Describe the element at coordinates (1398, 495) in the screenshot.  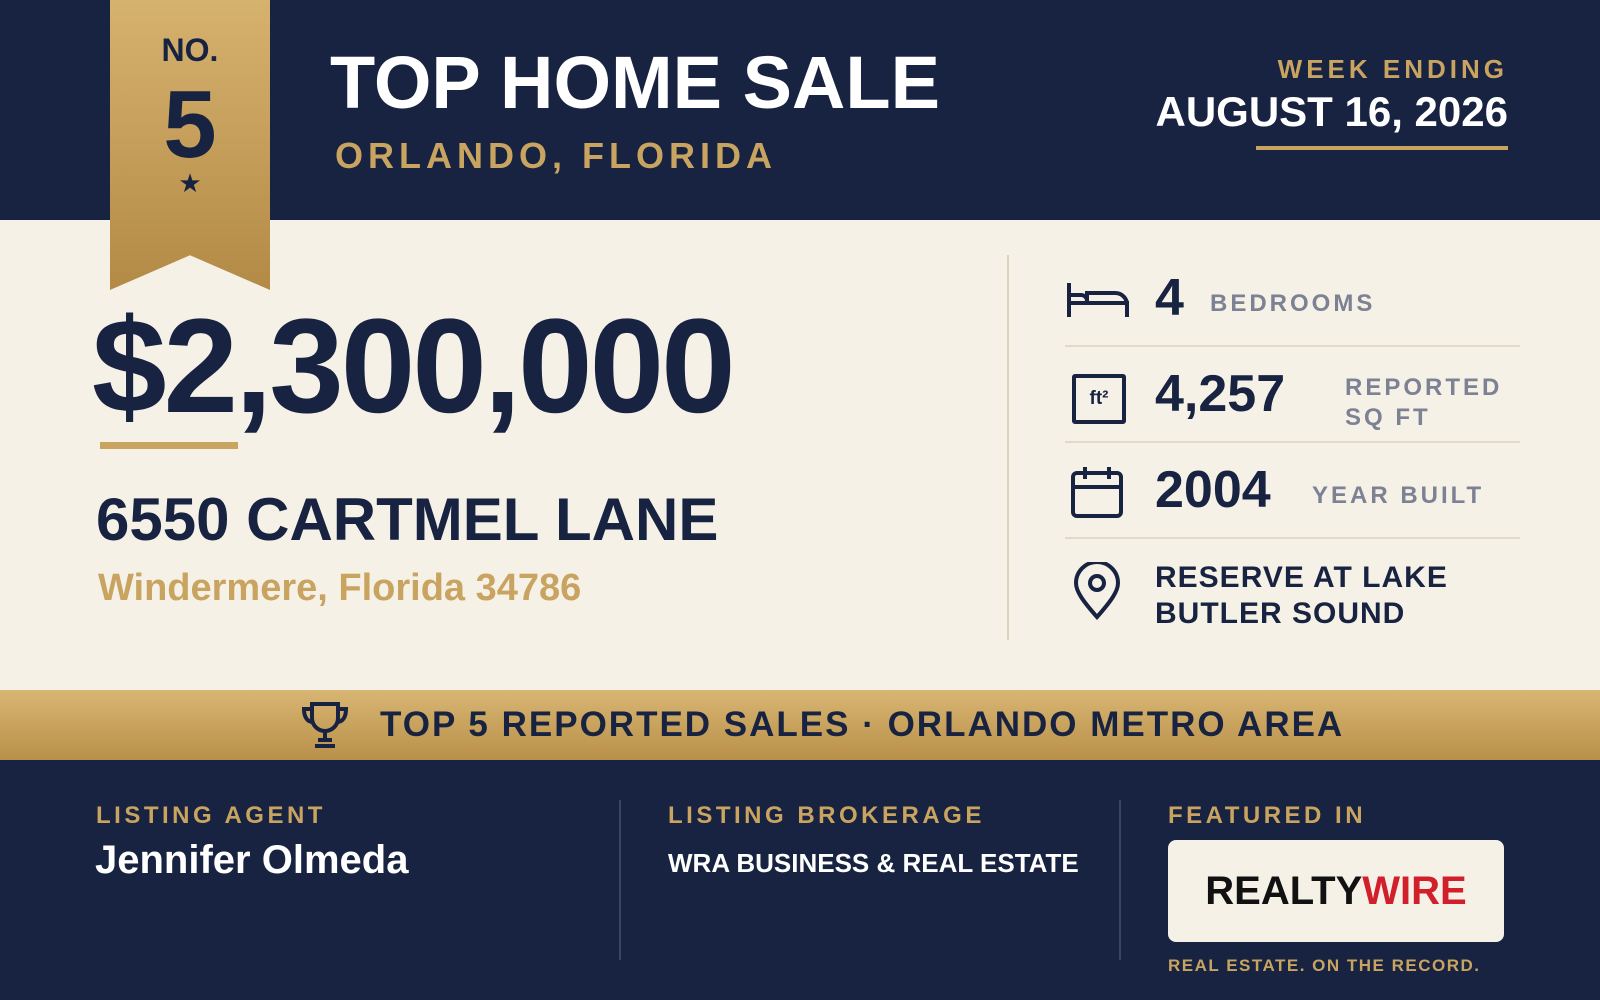
I see `year-label: YEAR BUILT` at that location.